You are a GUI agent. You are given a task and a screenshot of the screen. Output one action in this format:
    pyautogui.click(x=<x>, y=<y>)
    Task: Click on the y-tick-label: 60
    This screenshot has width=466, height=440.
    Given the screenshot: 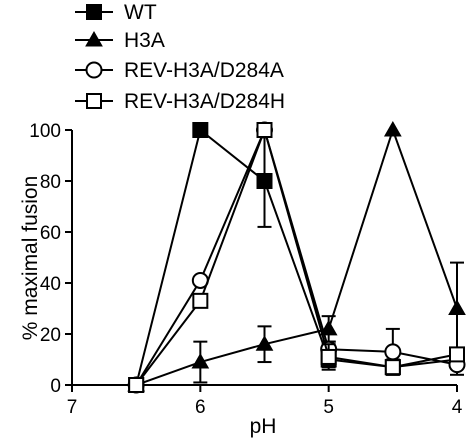 What is the action you would take?
    pyautogui.click(x=50, y=233)
    